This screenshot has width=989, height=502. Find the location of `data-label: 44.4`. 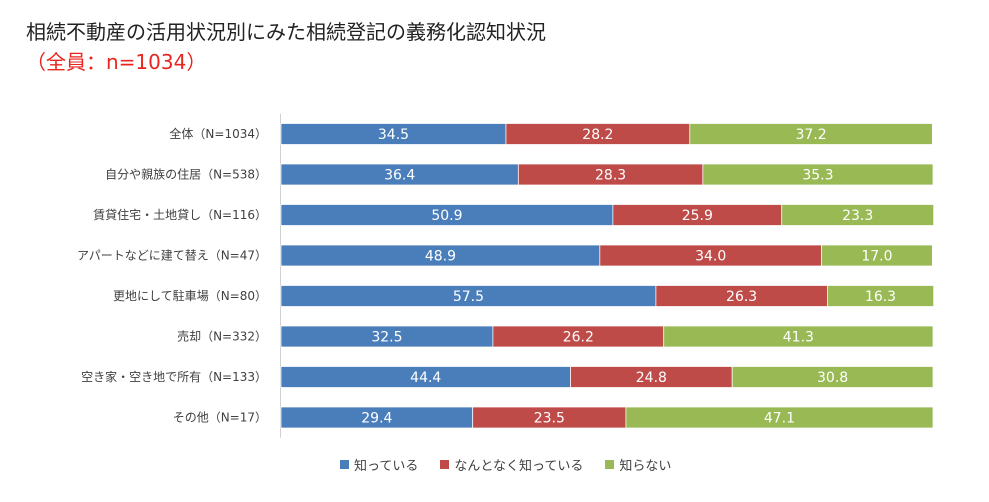

data-label: 44.4 is located at coordinates (425, 378).